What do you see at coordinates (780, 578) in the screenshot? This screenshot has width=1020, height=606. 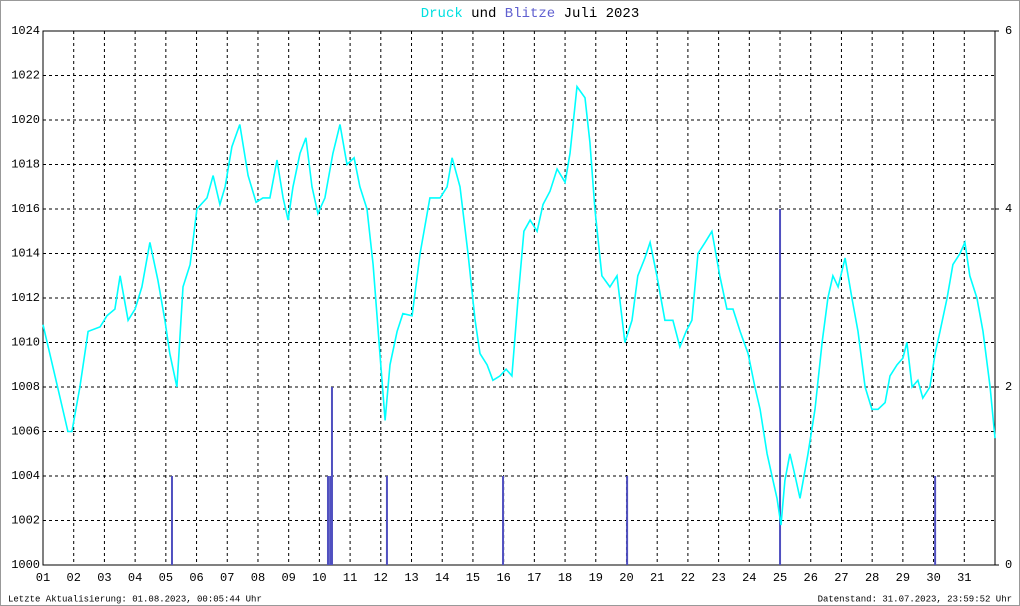 I see `x-tick-label: 25` at bounding box center [780, 578].